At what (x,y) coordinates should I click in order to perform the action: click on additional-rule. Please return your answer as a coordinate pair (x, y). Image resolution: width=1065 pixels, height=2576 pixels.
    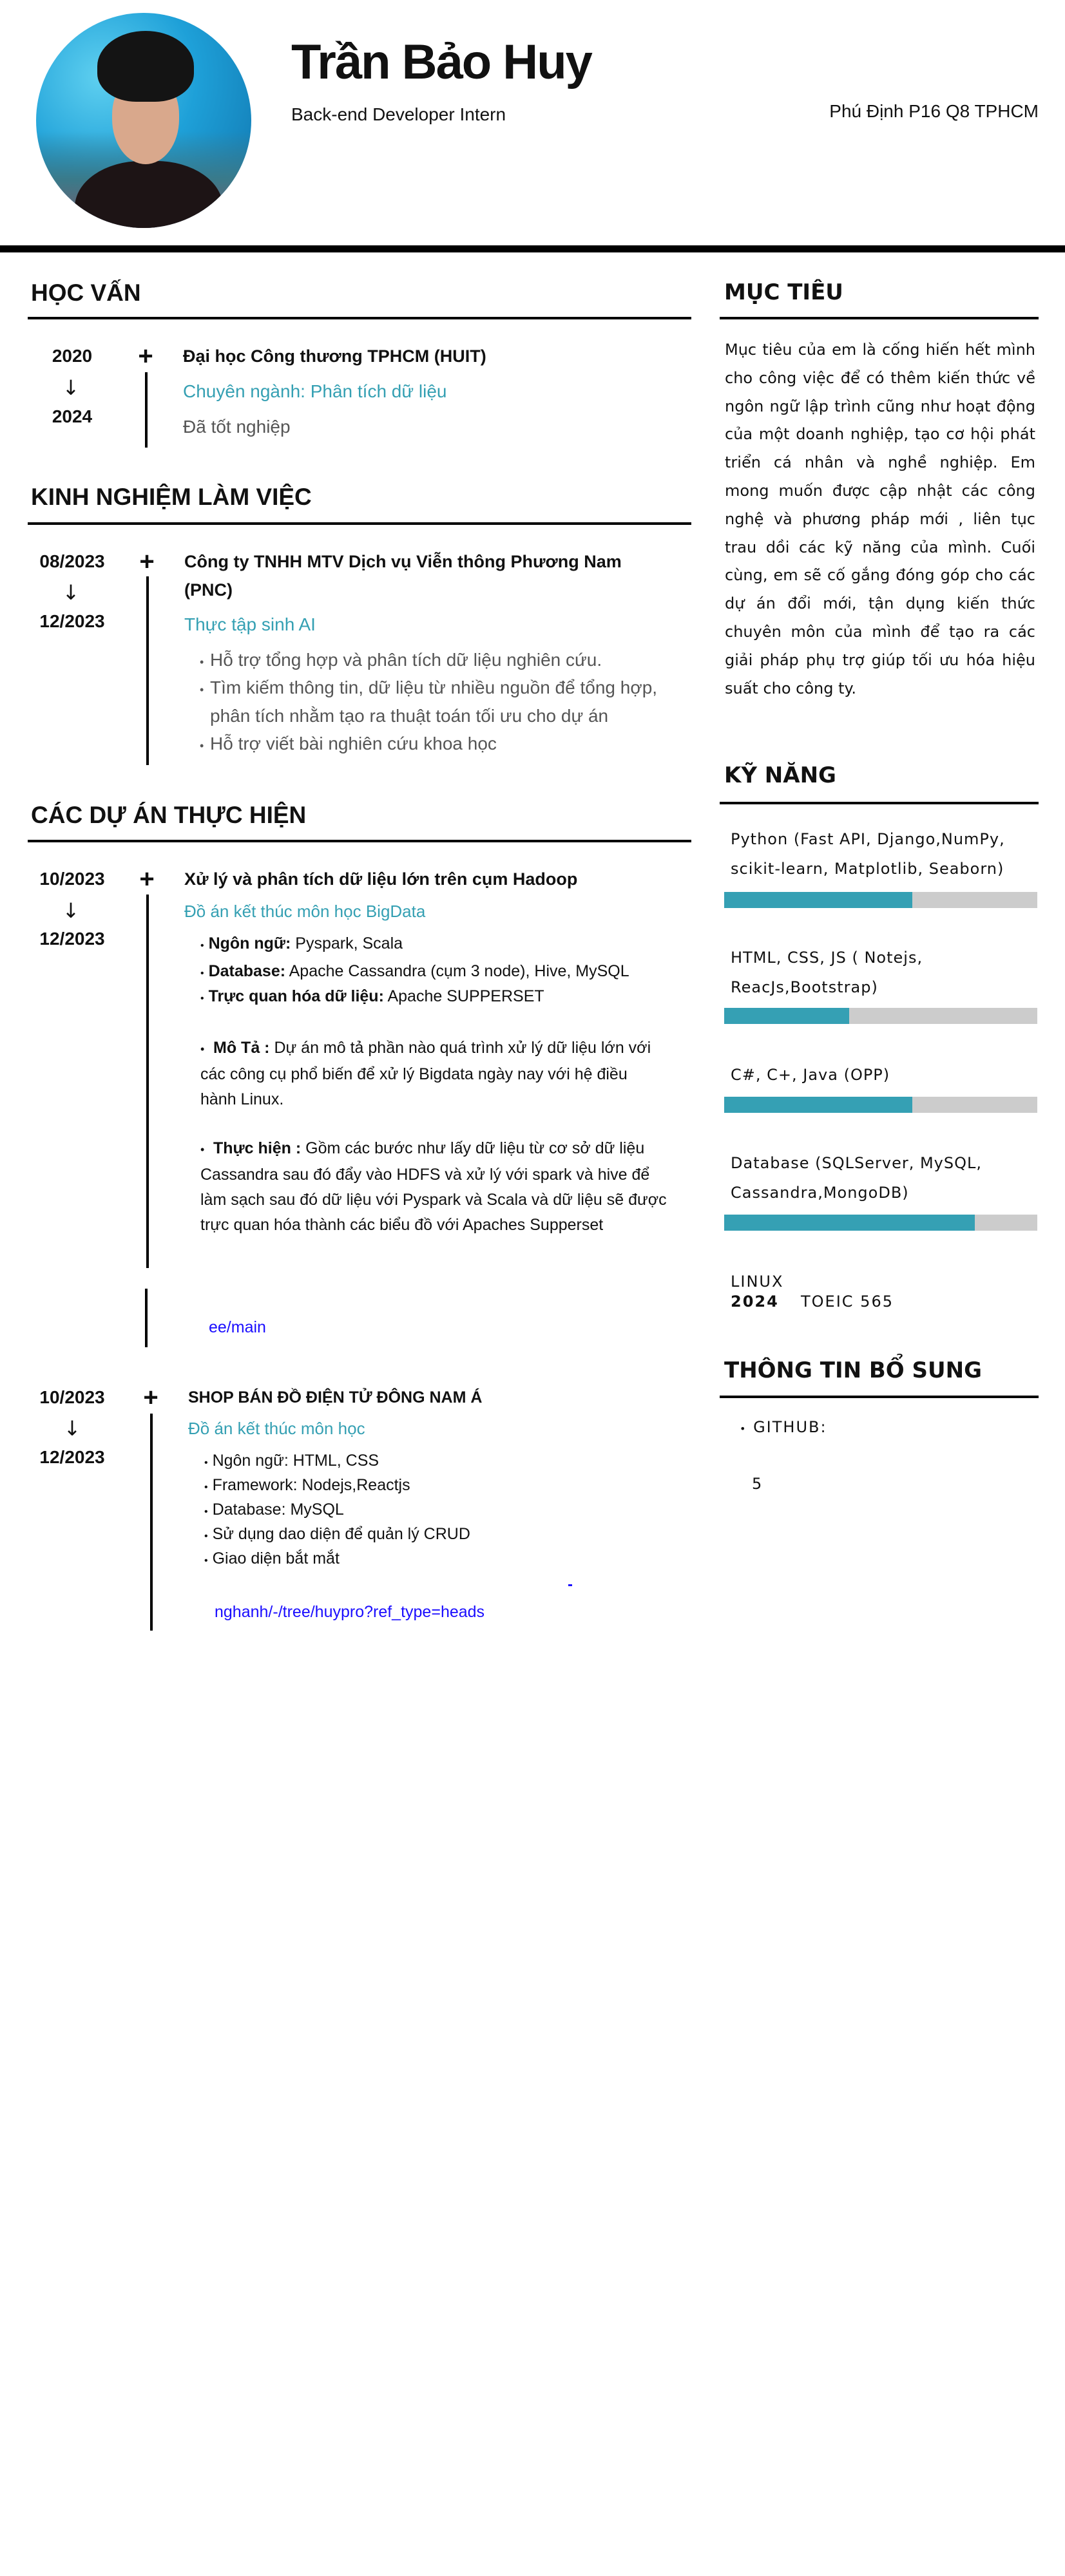
    Looking at the image, I should click on (879, 1397).